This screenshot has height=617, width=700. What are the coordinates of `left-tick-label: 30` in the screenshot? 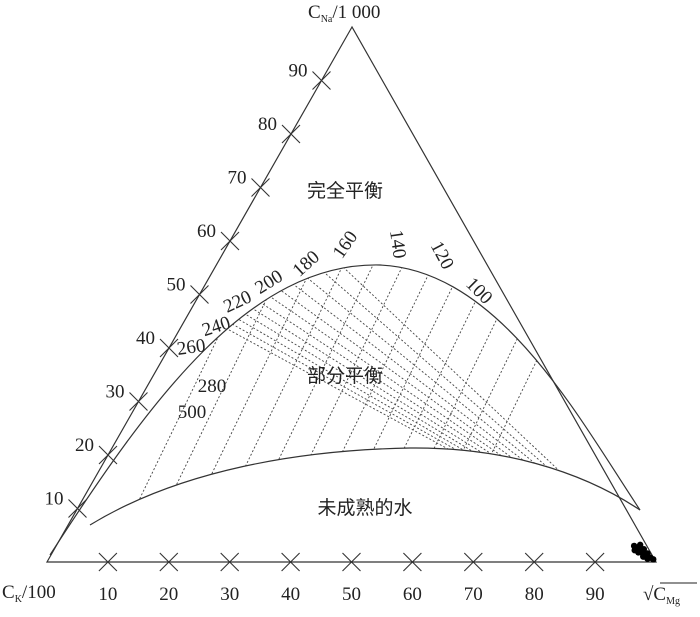 It's located at (115, 392).